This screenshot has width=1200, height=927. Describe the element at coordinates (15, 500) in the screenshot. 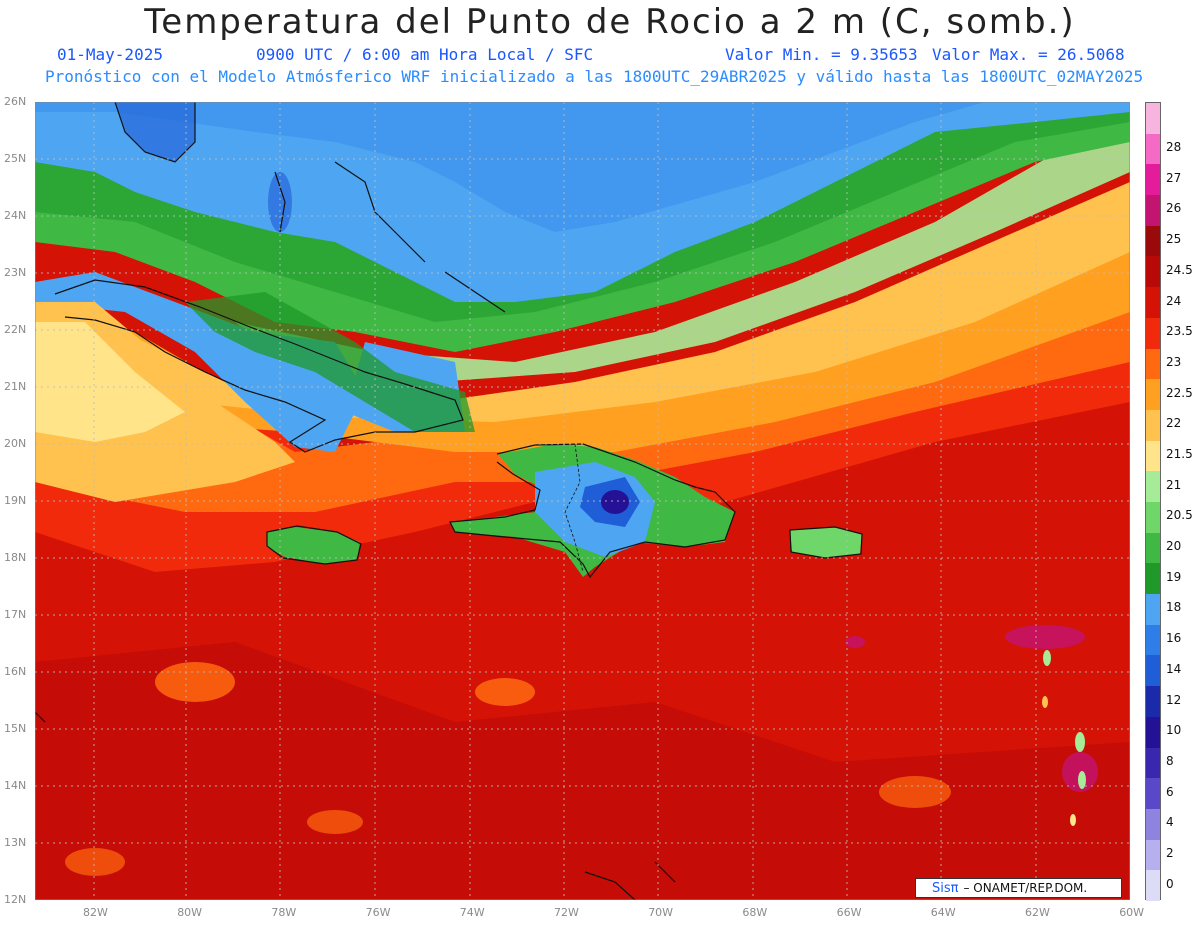

I see `lat-label: 19N` at that location.